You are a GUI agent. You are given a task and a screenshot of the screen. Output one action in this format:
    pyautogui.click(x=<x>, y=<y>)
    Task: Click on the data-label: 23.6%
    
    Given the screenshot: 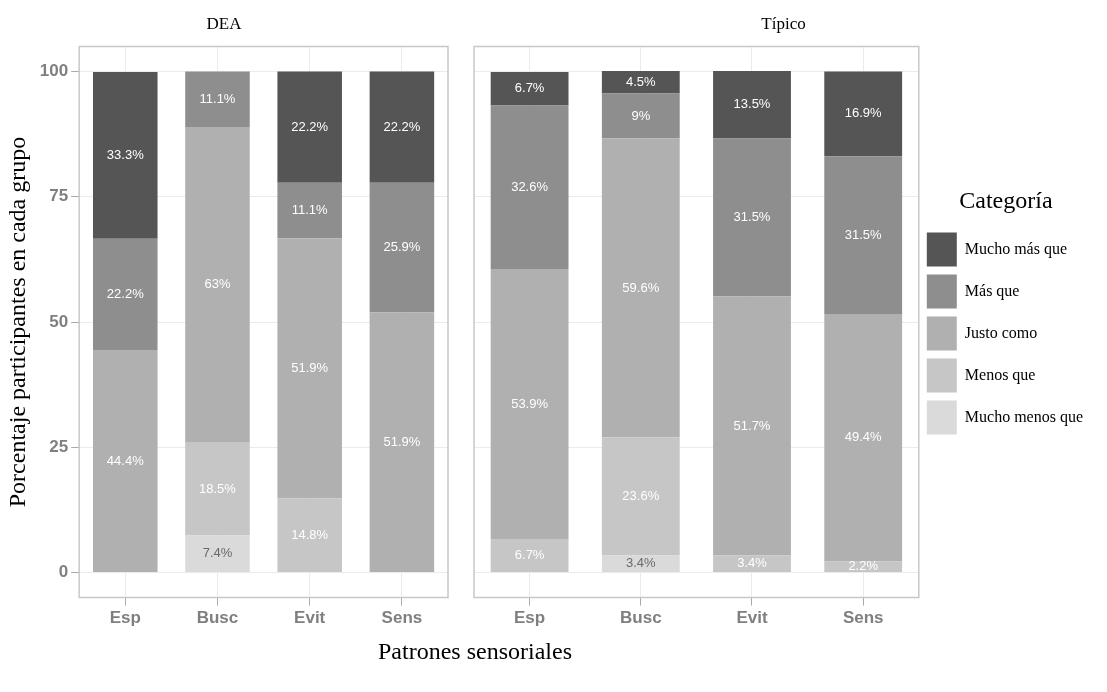 What is the action you would take?
    pyautogui.click(x=641, y=495)
    